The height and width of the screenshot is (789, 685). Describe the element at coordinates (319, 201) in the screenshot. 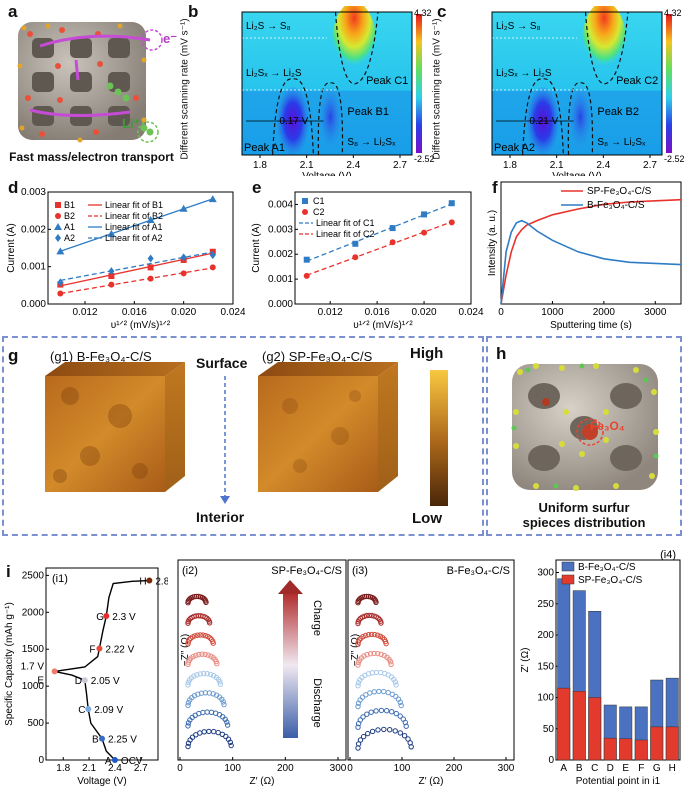

I see `legend-label-C1: C1` at that location.